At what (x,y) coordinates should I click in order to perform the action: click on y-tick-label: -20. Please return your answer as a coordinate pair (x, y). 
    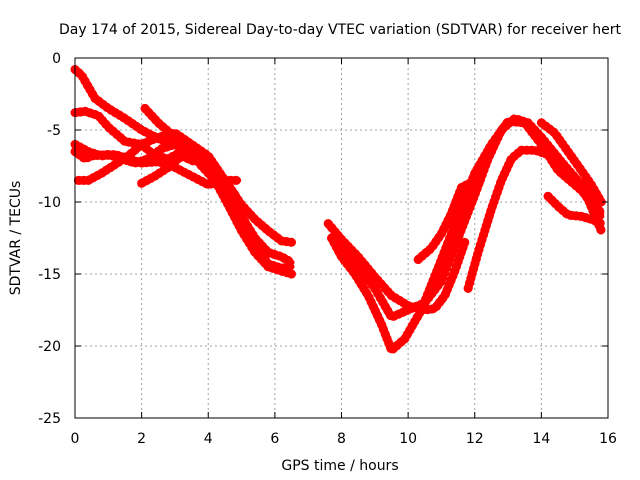
    Looking at the image, I should click on (49, 347).